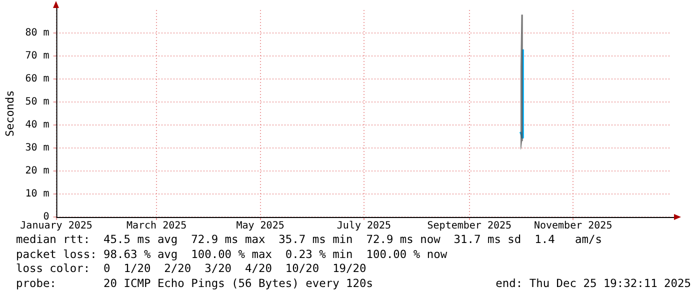  I want to click on y-axis-title: Seconds, so click(9, 113).